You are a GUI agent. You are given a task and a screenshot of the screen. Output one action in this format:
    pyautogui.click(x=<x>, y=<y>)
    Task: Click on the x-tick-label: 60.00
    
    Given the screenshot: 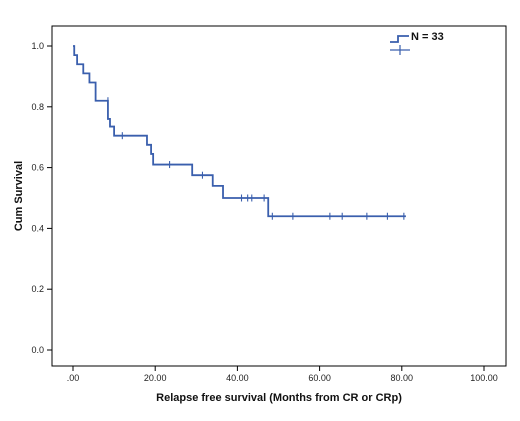 What is the action you would take?
    pyautogui.click(x=319, y=378)
    